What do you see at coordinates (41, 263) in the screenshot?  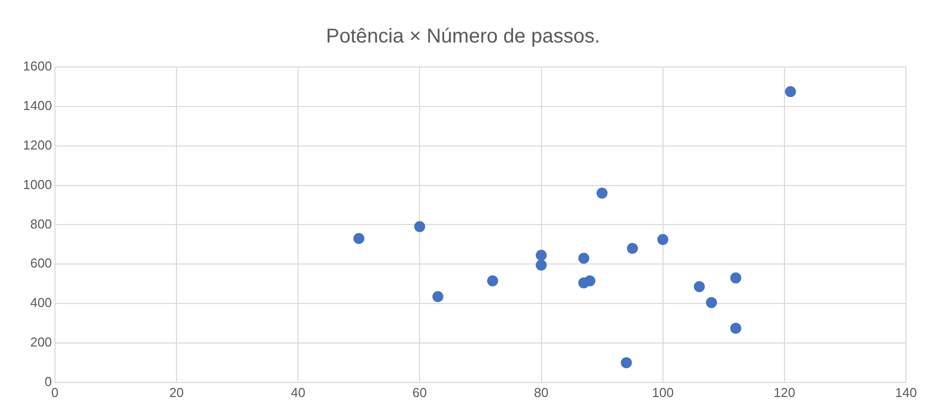 I see `y-tick-label: 600` at bounding box center [41, 263].